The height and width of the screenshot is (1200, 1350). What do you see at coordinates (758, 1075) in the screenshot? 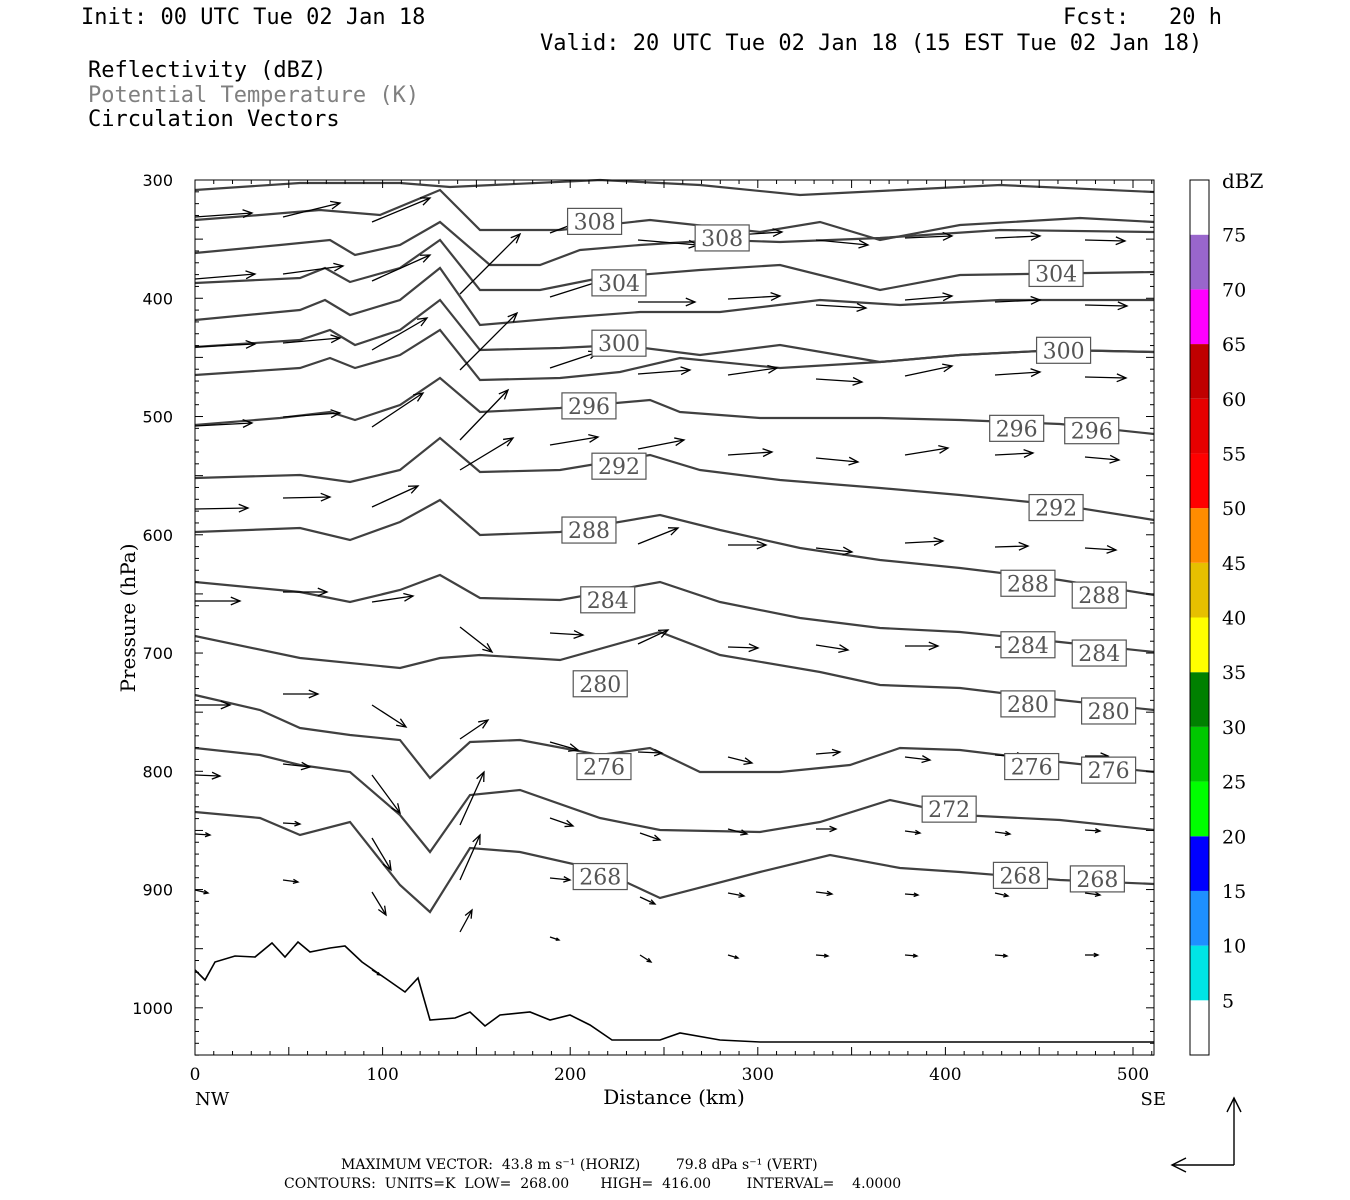
I see `x-tick-label: 300` at bounding box center [758, 1075].